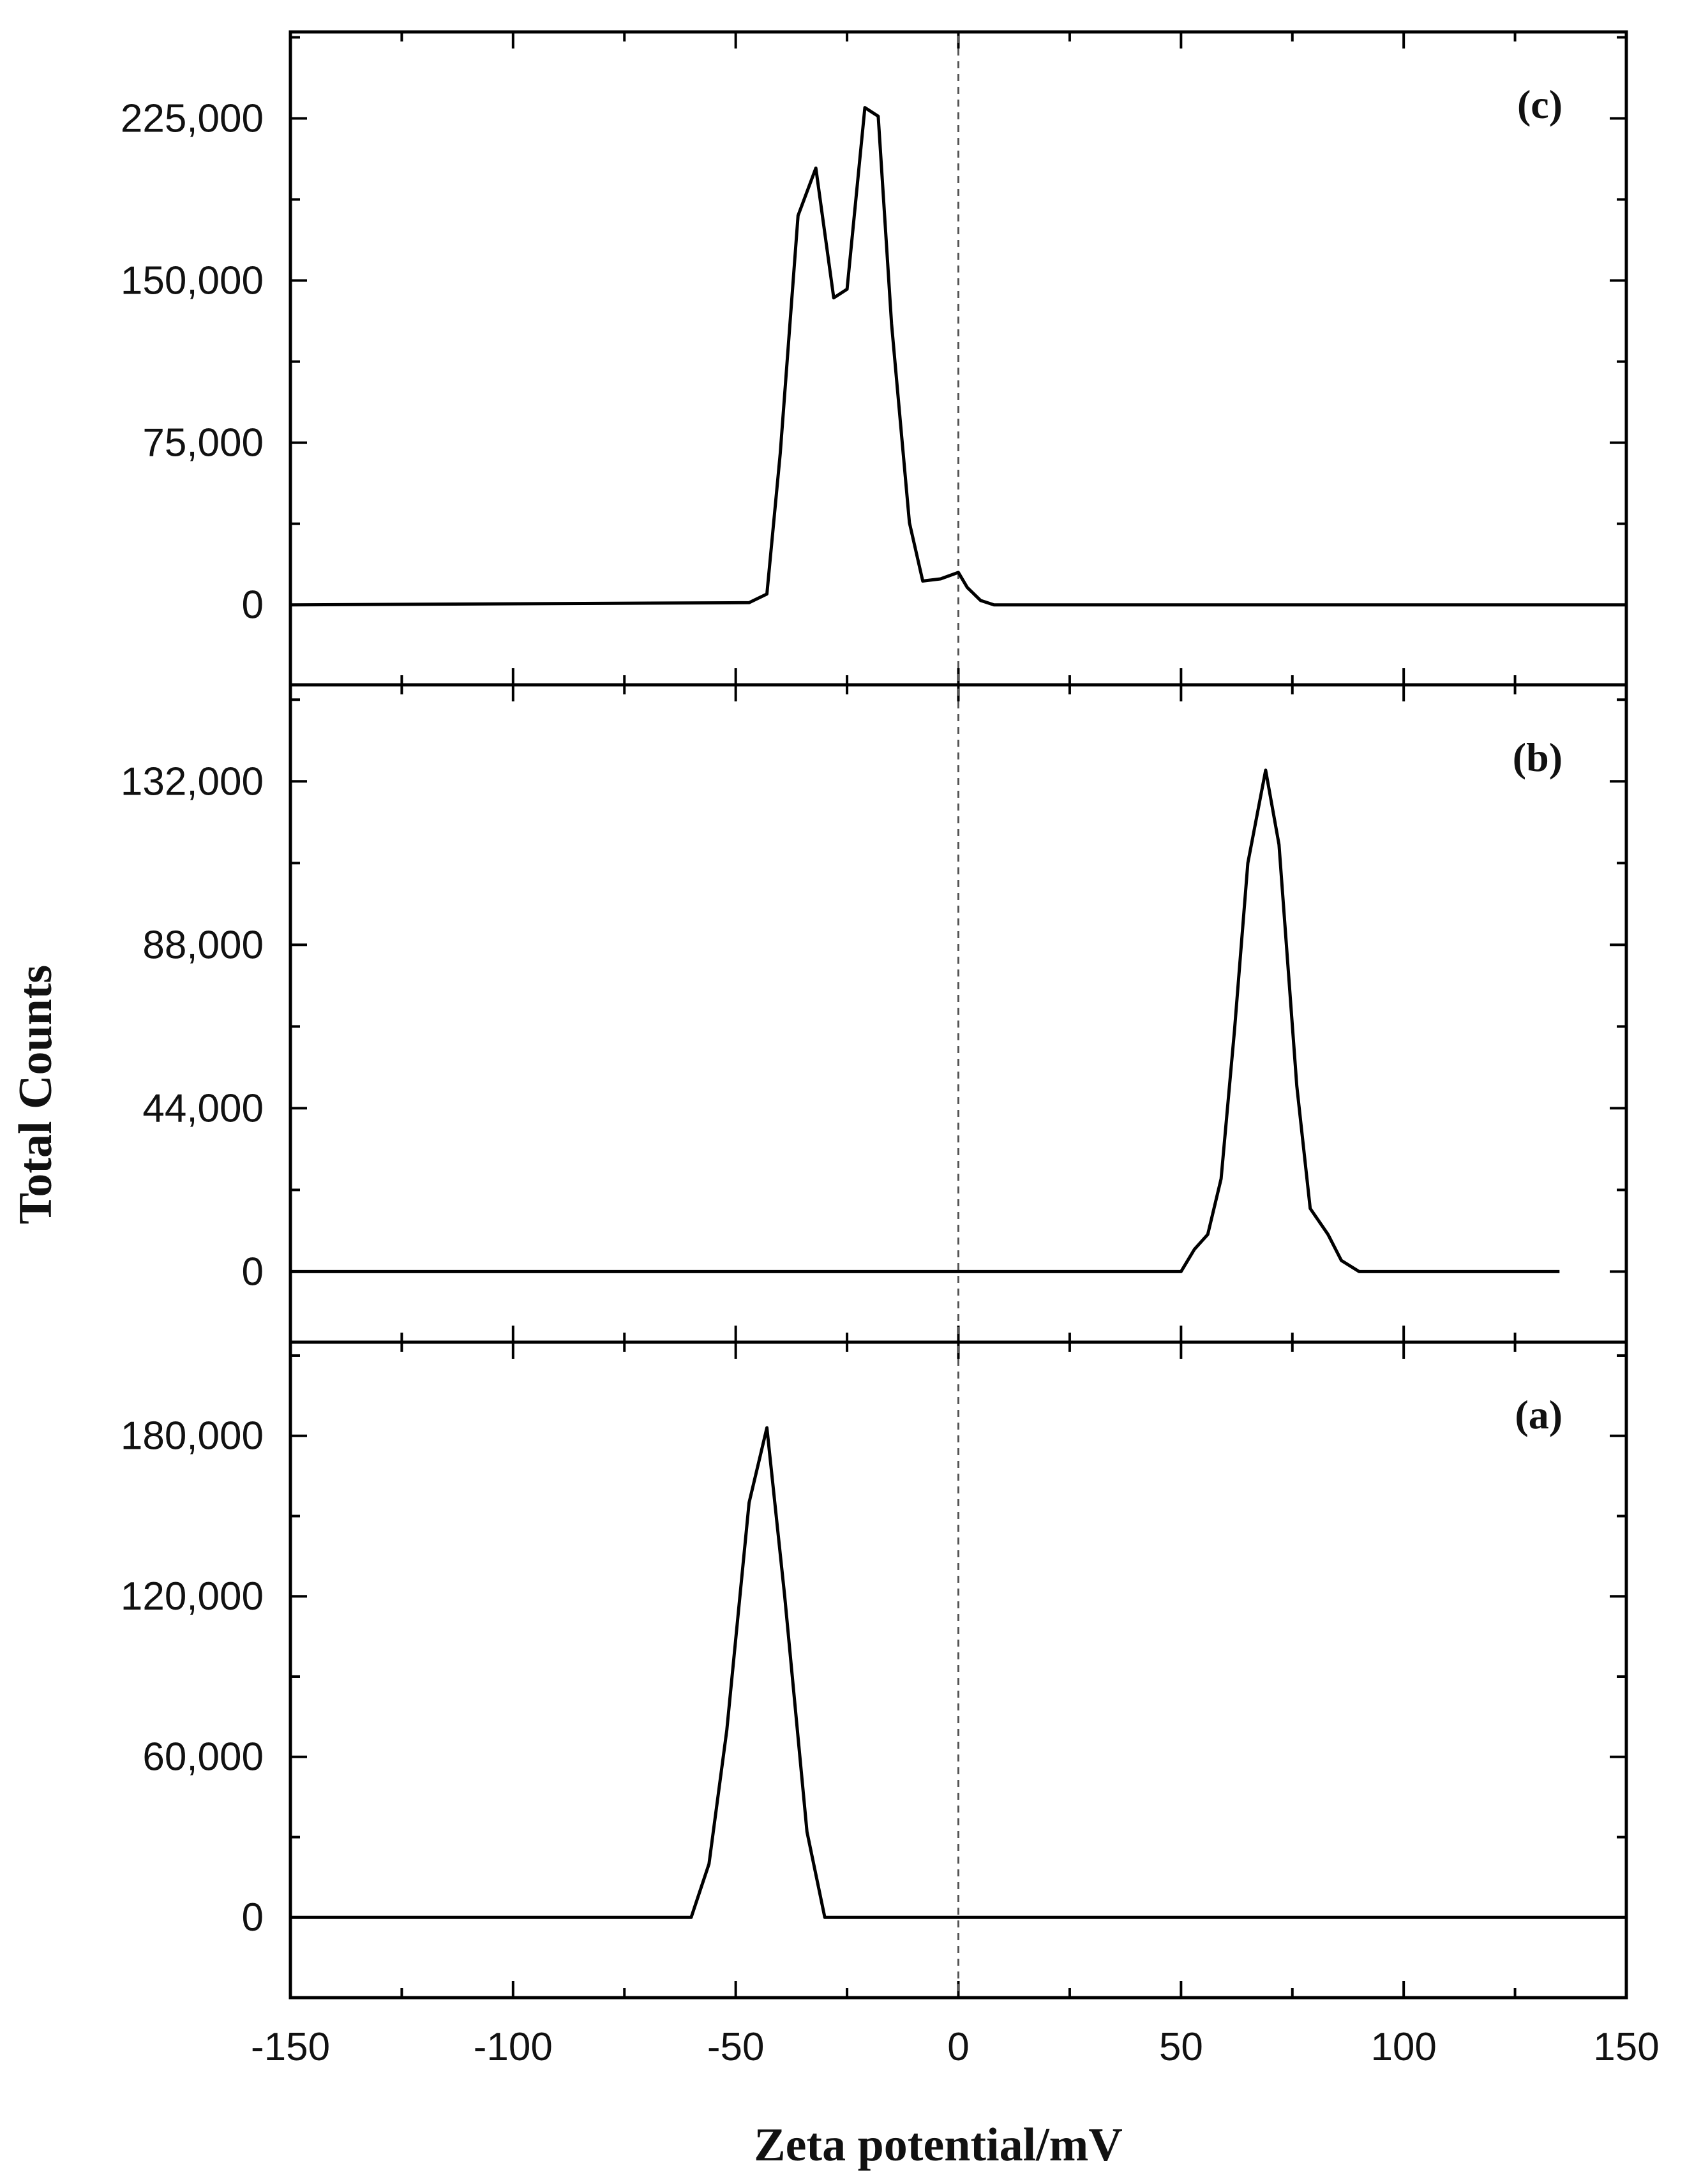 This screenshot has width=1694, height=2184. Describe the element at coordinates (1540, 105) in the screenshot. I see `panel-label: (c)` at that location.